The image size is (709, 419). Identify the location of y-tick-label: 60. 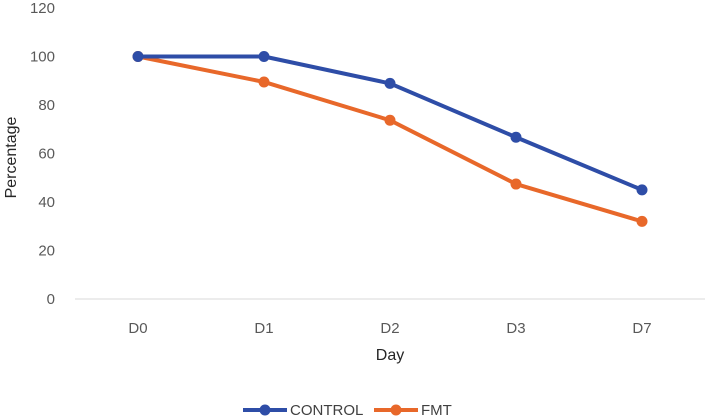
(46, 154).